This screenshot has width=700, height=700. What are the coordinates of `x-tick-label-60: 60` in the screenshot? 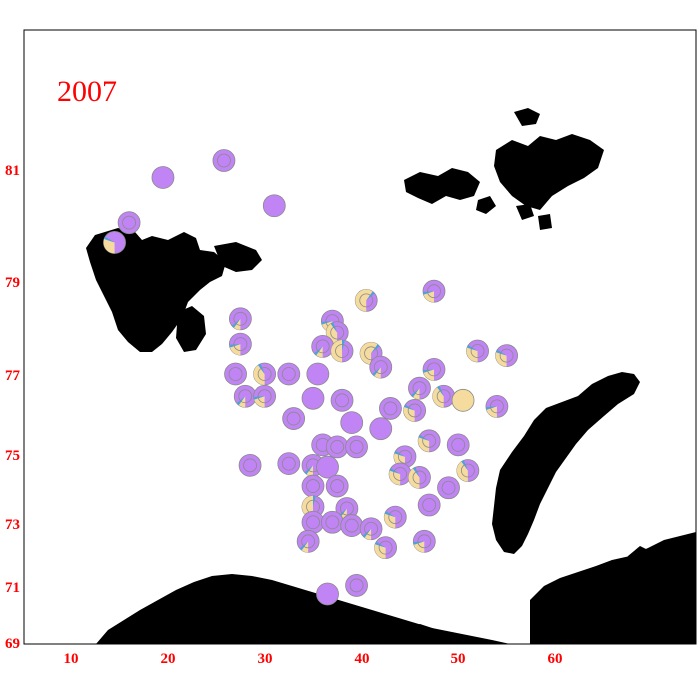 It's located at (555, 659).